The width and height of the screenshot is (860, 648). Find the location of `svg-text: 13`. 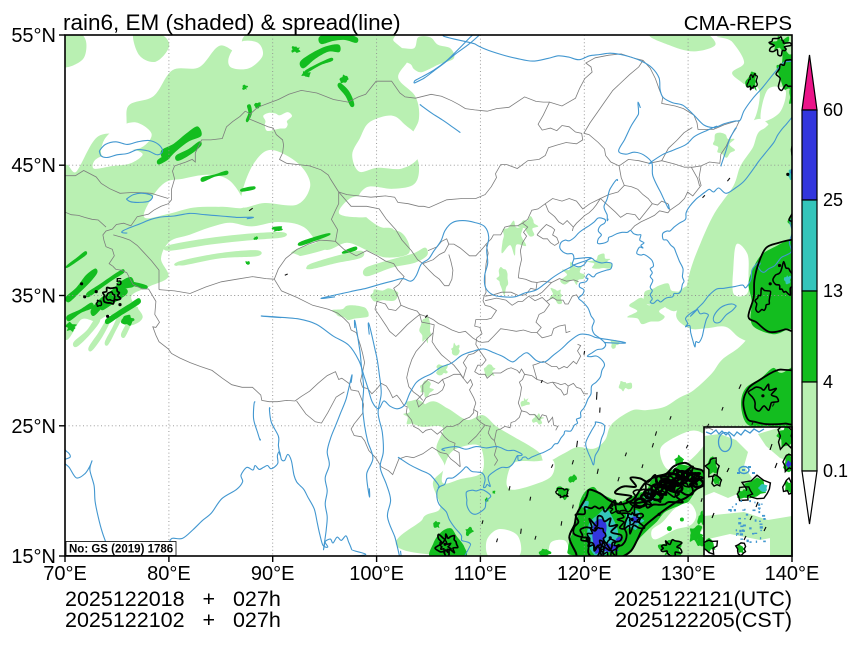

svg-text: 13 is located at coordinates (833, 291).